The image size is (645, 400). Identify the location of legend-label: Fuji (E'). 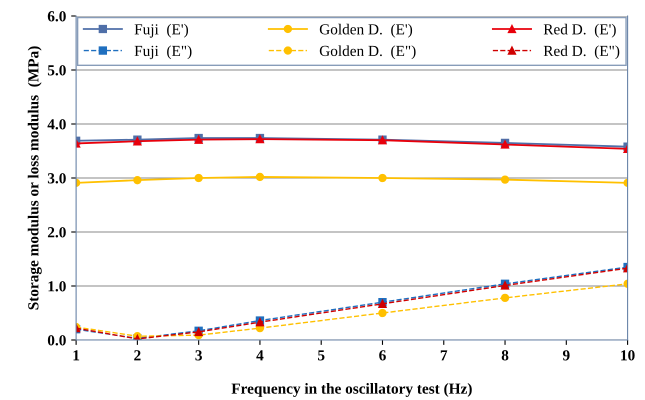
(161, 31).